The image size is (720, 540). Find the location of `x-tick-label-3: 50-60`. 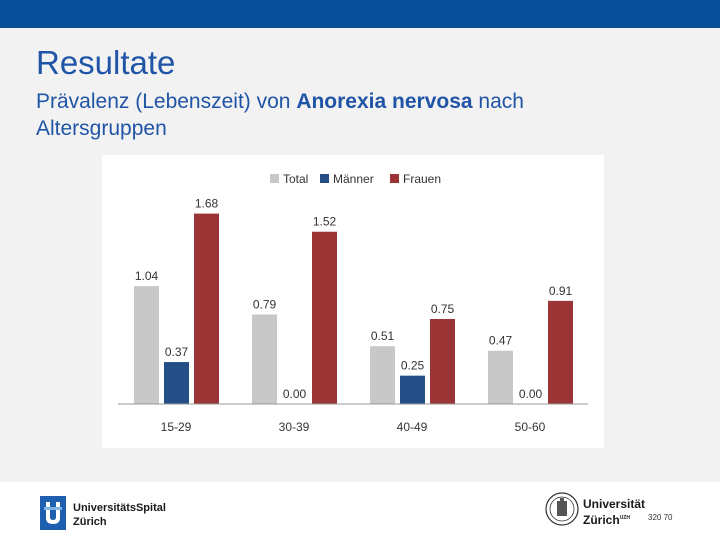

x-tick-label-3: 50-60 is located at coordinates (530, 427).